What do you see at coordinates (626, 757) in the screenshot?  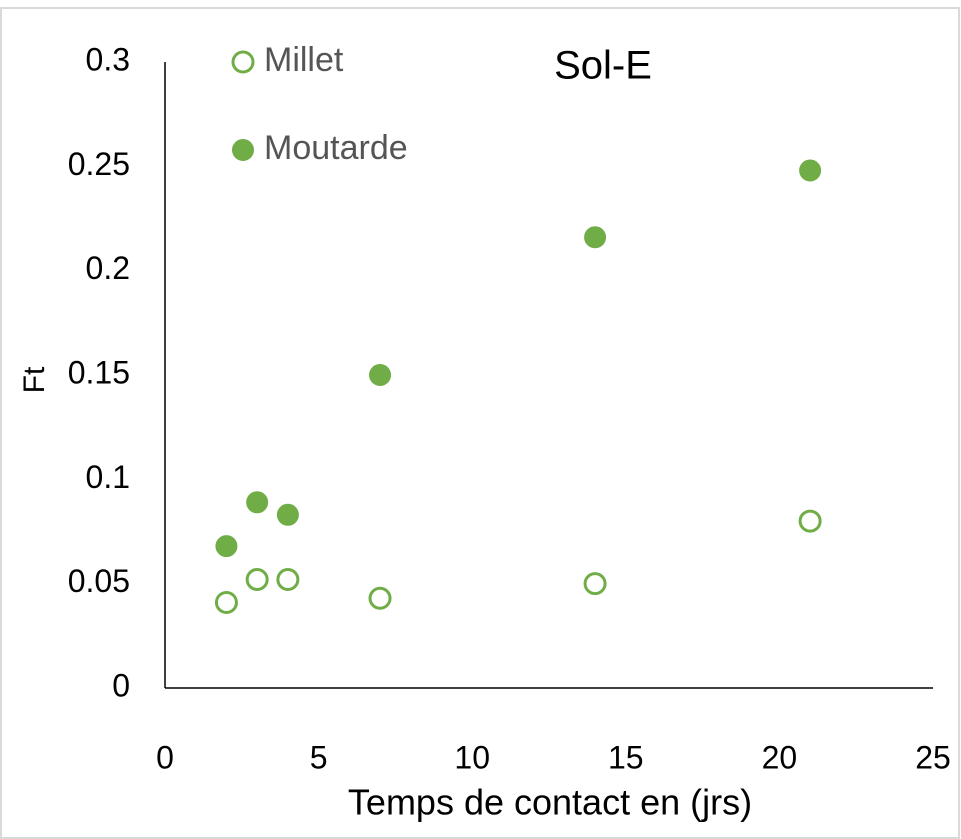 I see `x-tick-label: 15` at bounding box center [626, 757].